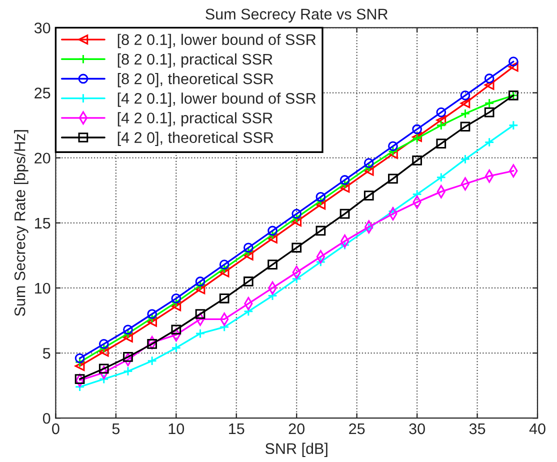 The width and height of the screenshot is (557, 462). Describe the element at coordinates (42, 93) in the screenshot. I see `y-tick-label: 25` at that location.